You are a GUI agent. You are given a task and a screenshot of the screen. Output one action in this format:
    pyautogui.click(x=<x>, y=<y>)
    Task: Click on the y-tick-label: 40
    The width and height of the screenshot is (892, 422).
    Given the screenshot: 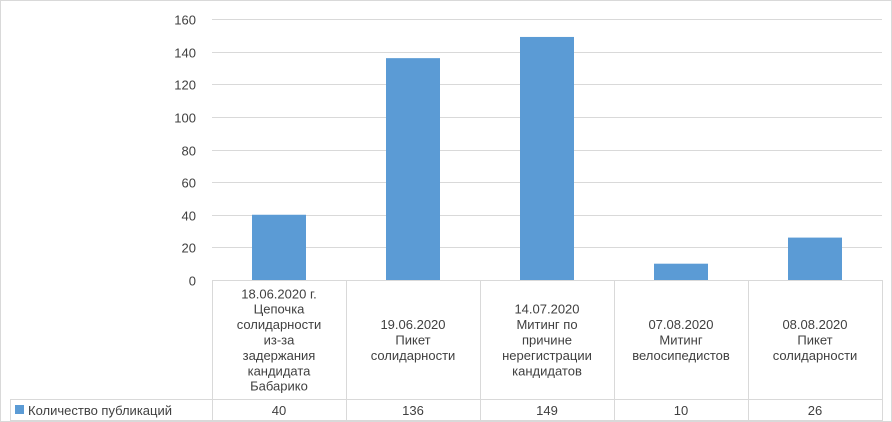 What is the action you would take?
    pyautogui.click(x=189, y=216)
    